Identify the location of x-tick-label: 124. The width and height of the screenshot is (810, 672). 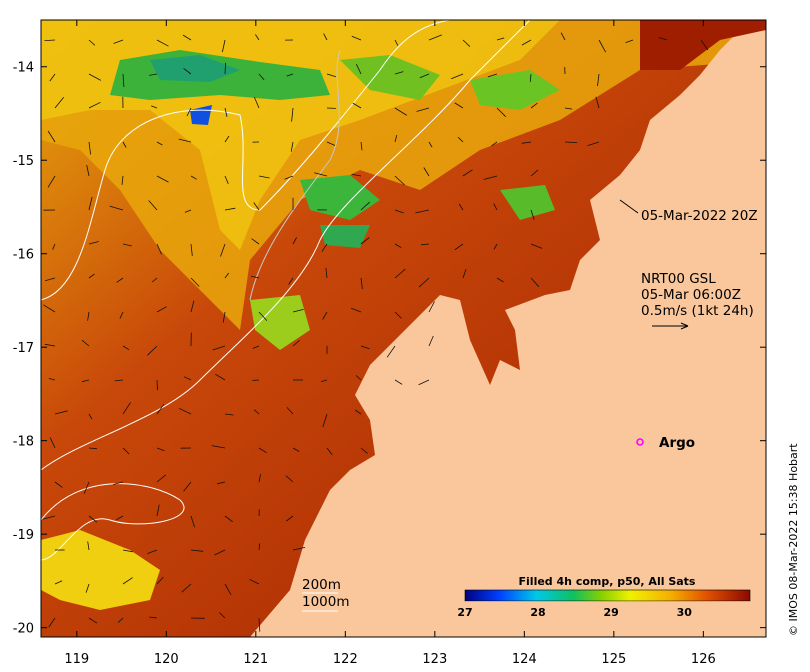
(524, 659).